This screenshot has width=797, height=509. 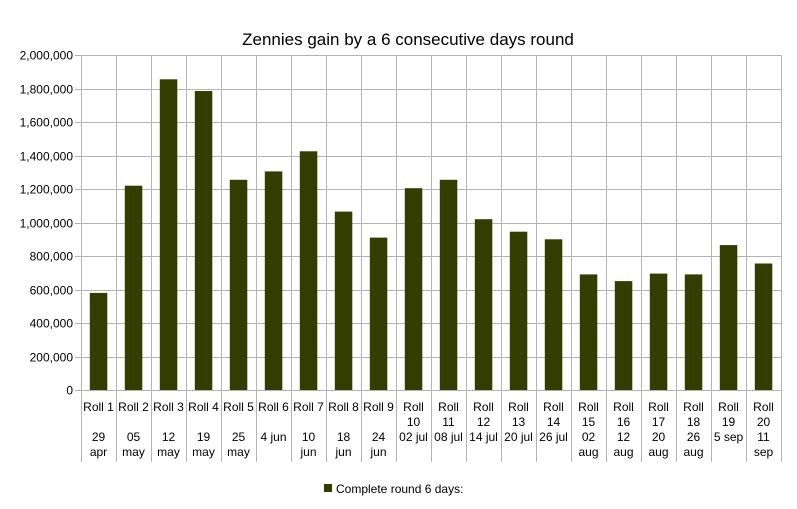 What do you see at coordinates (52, 358) in the screenshot?
I see `y-tick-label: 200,000` at bounding box center [52, 358].